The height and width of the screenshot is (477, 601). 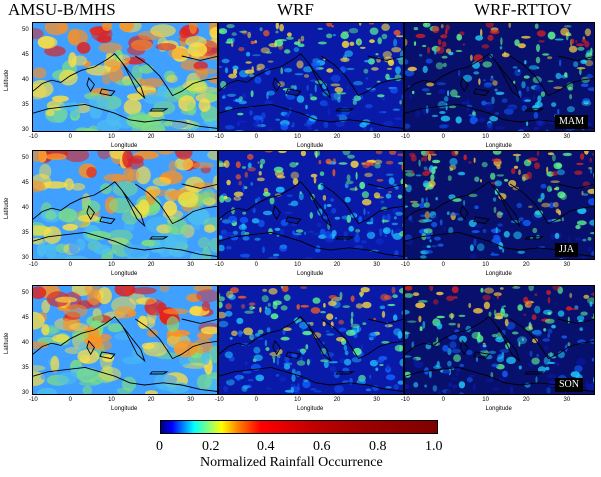 I want to click on x-axis-label: Longitude, so click(x=498, y=274).